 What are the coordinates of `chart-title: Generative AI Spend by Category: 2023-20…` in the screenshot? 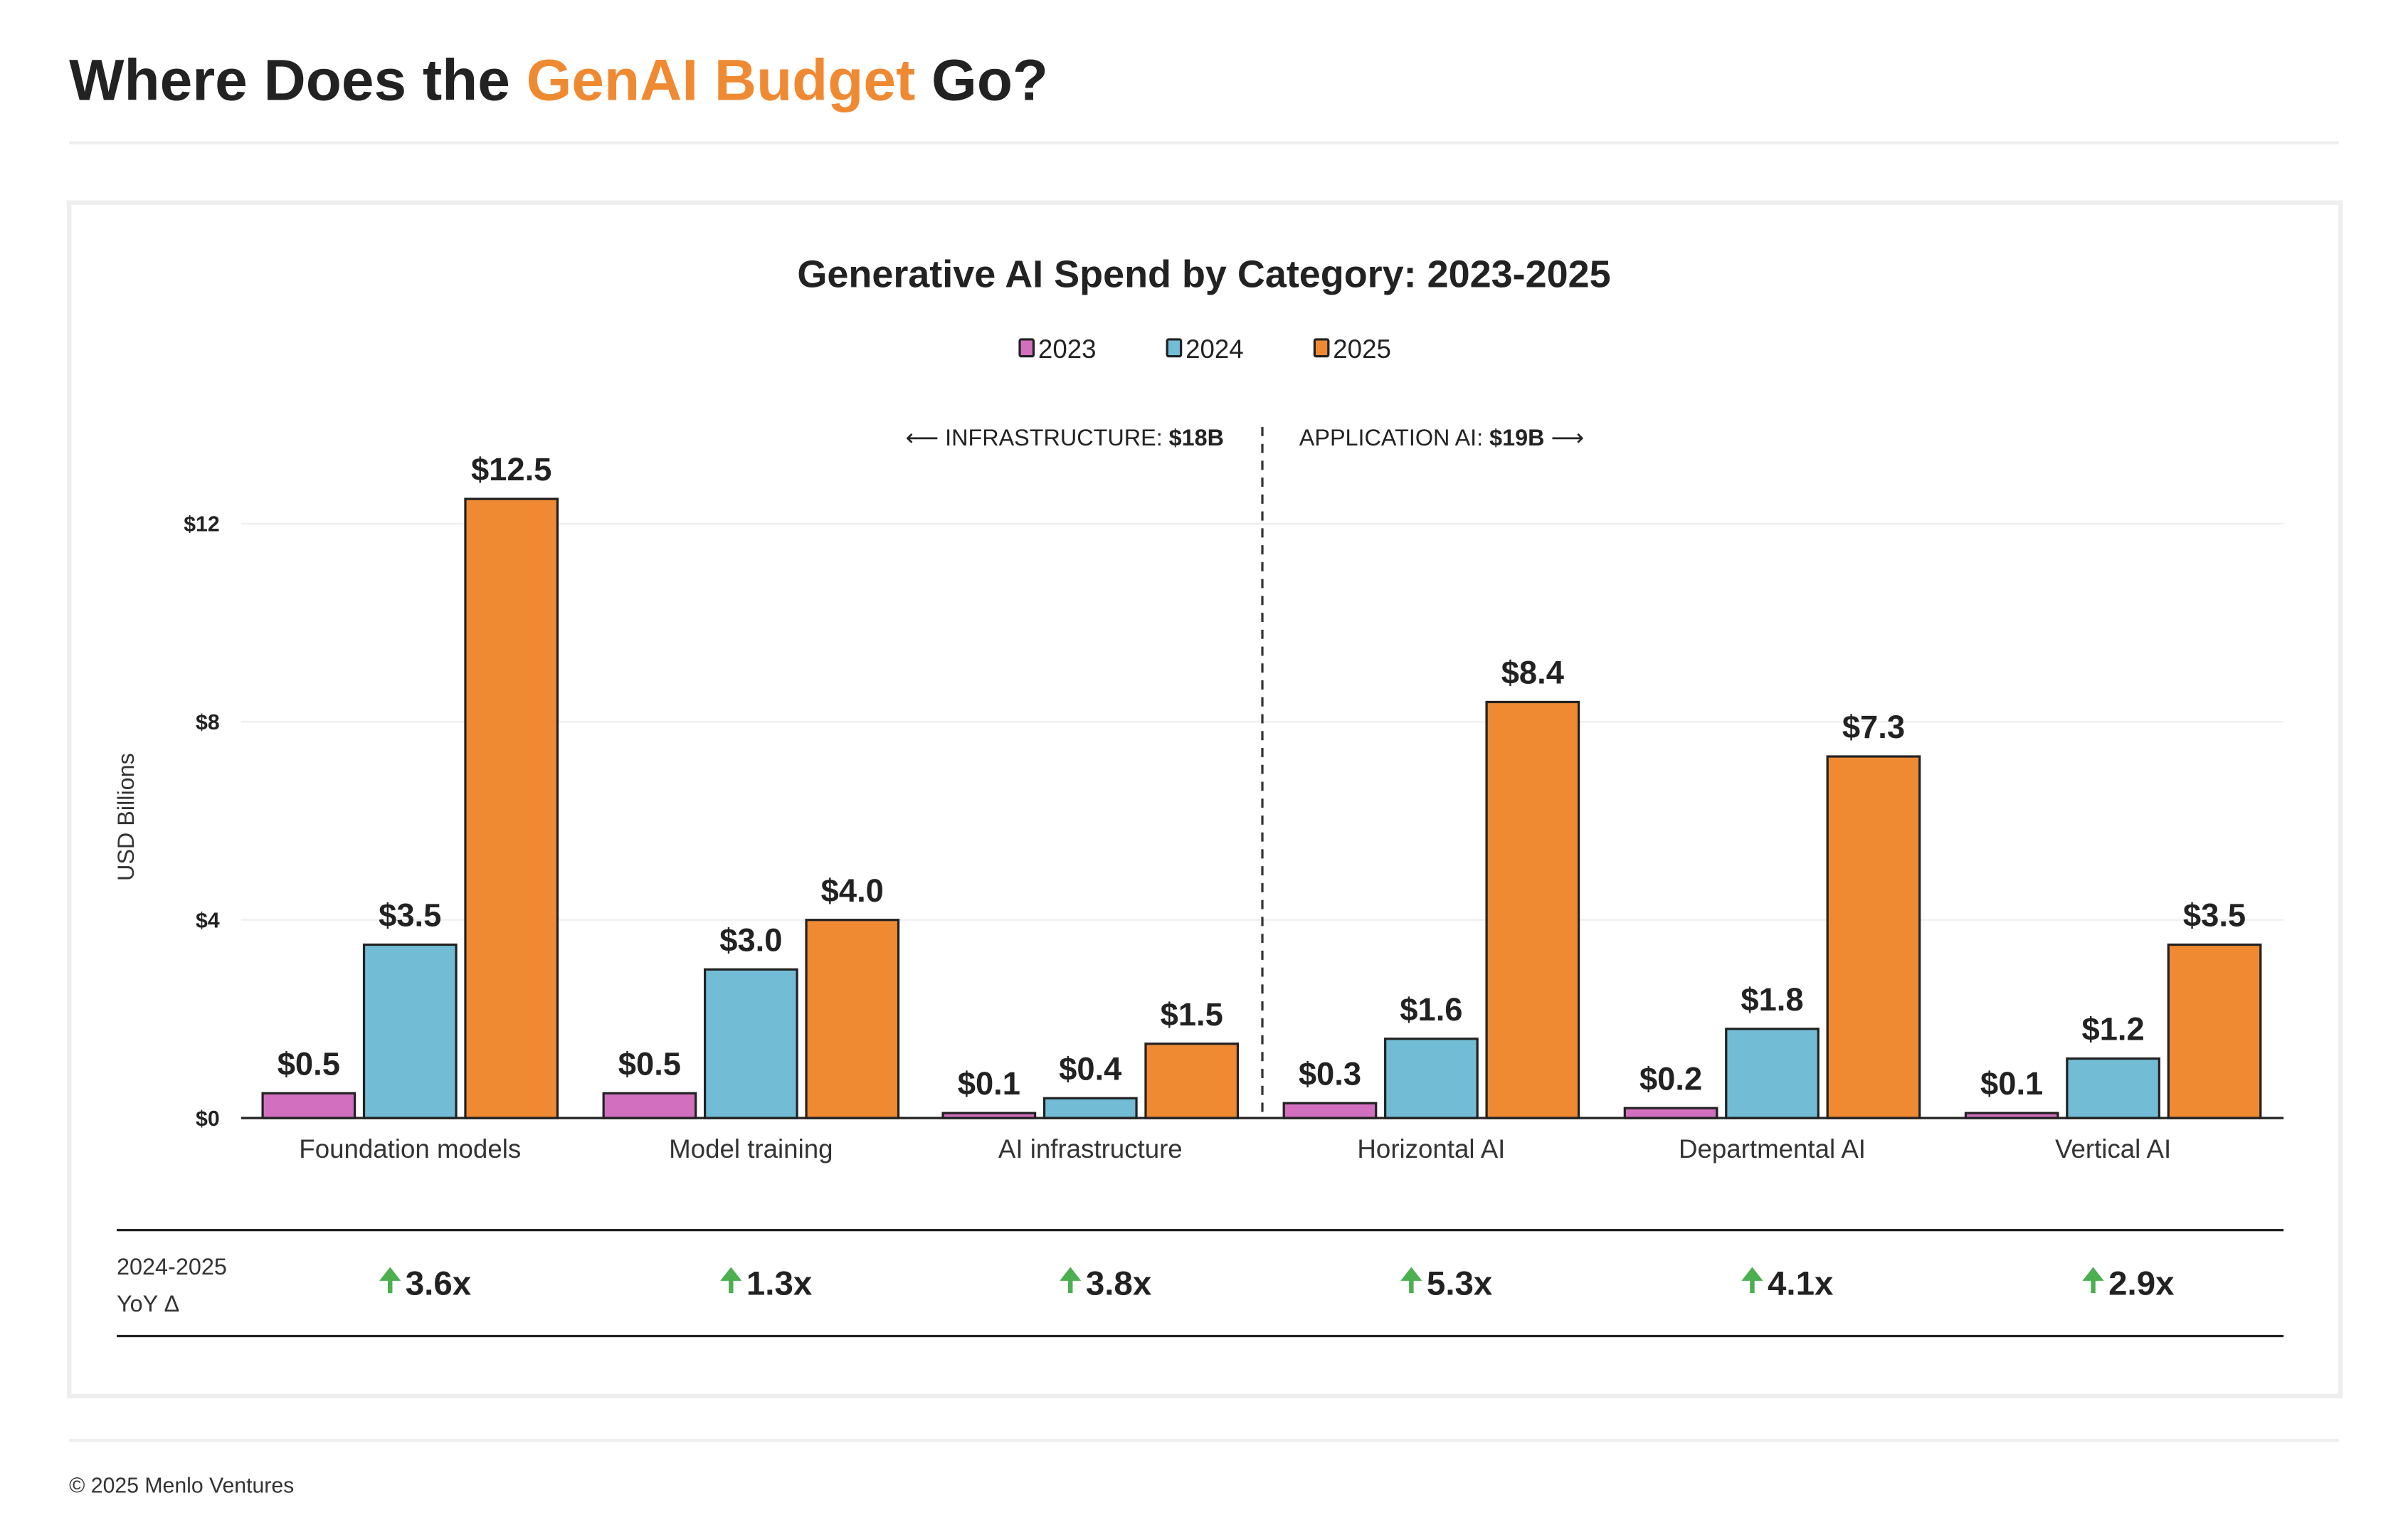 It's located at (1203, 274).